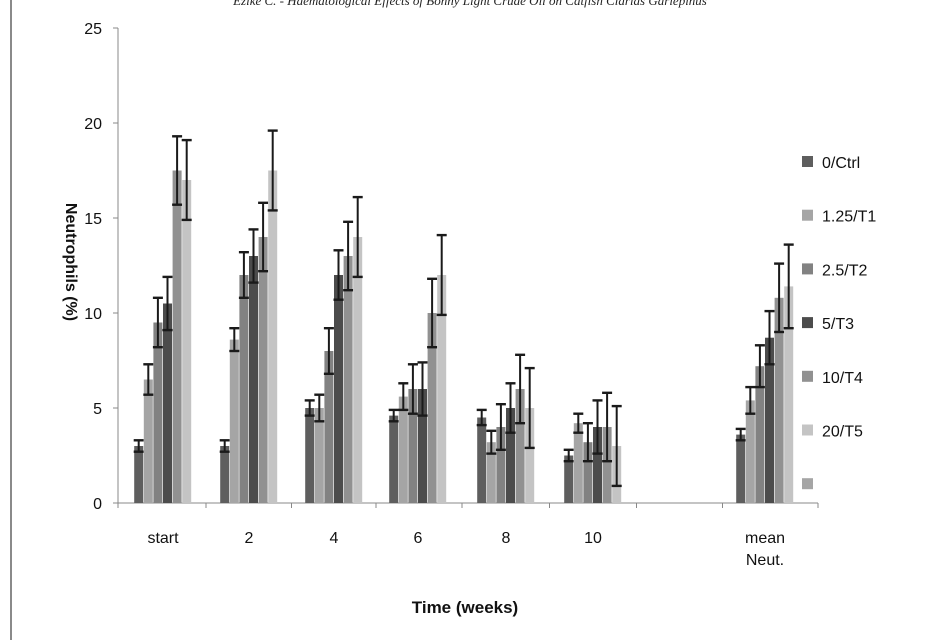  What do you see at coordinates (418, 538) in the screenshot?
I see `x-tick-label: 6` at bounding box center [418, 538].